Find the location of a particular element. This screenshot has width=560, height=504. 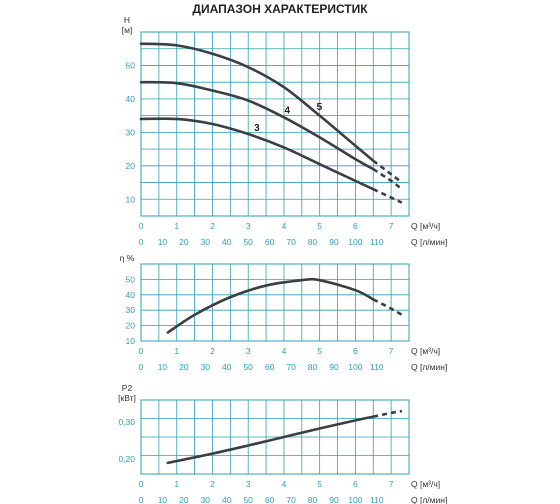

curve-label-4: 4 is located at coordinates (288, 110).